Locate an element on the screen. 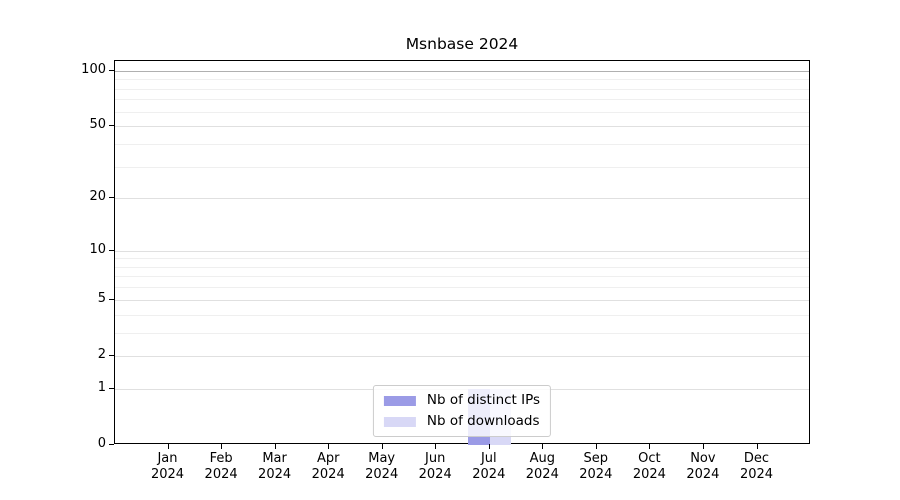 This screenshot has width=900, height=500. x-axis-tick-label: Nov 2024 is located at coordinates (703, 467).